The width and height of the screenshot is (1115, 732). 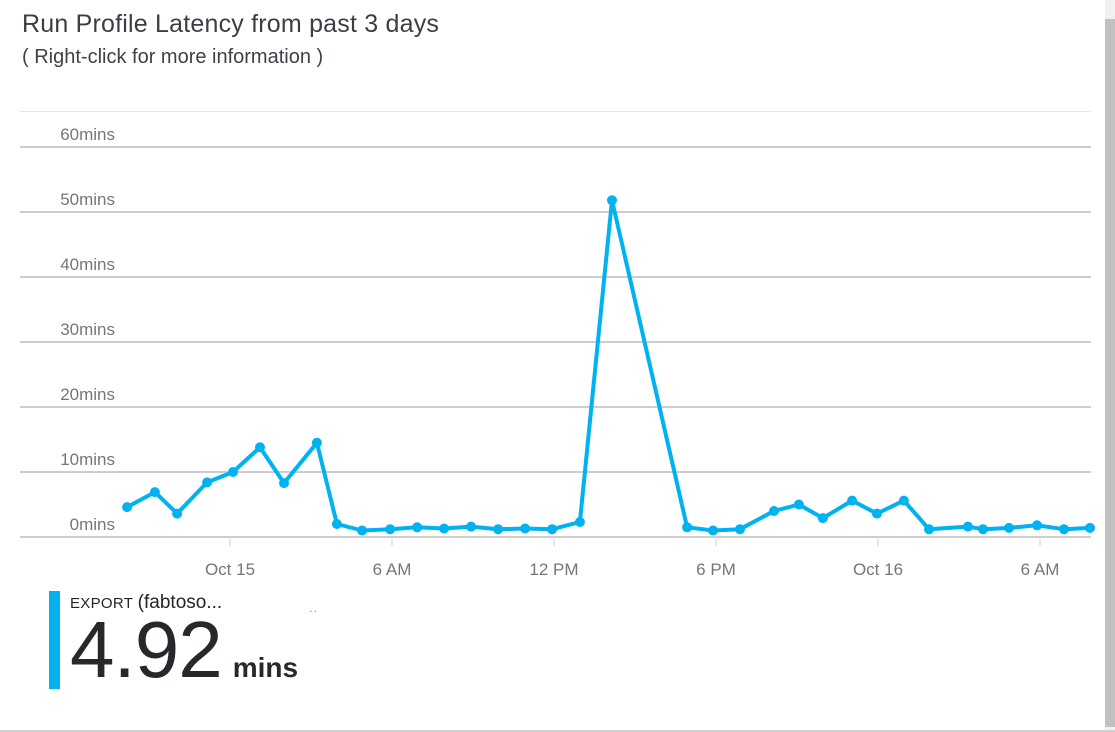 What do you see at coordinates (87, 134) in the screenshot?
I see `y-axis-label: 60mins` at bounding box center [87, 134].